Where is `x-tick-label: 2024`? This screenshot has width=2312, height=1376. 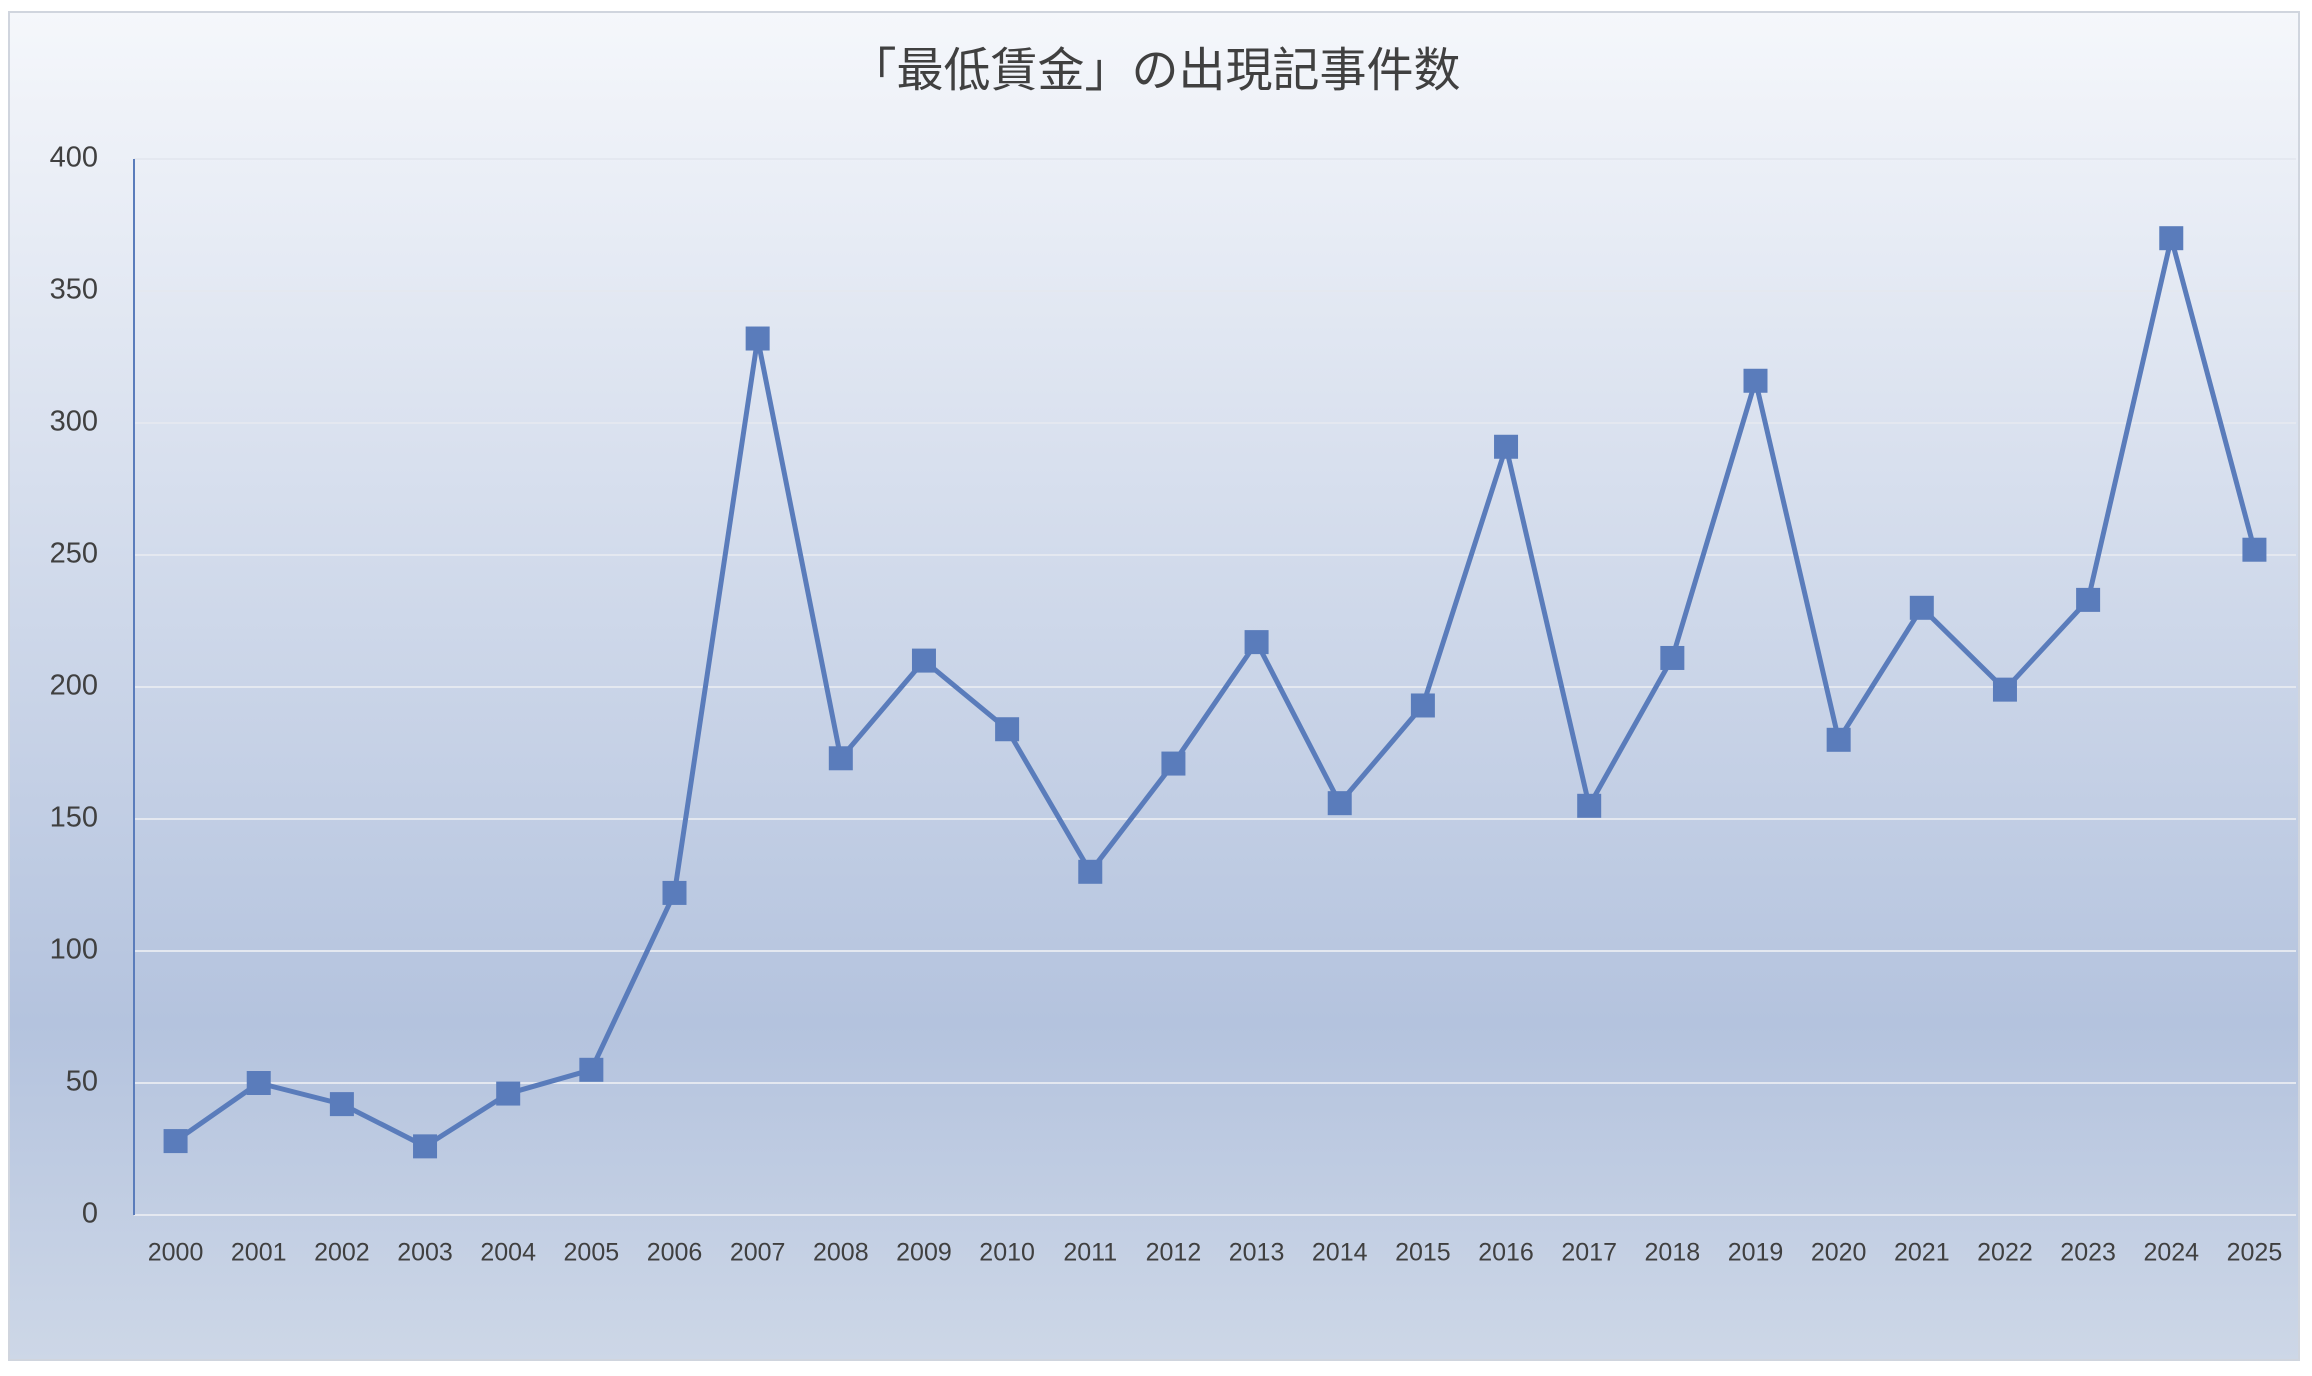 x-tick-label: 2024 is located at coordinates (2171, 1253).